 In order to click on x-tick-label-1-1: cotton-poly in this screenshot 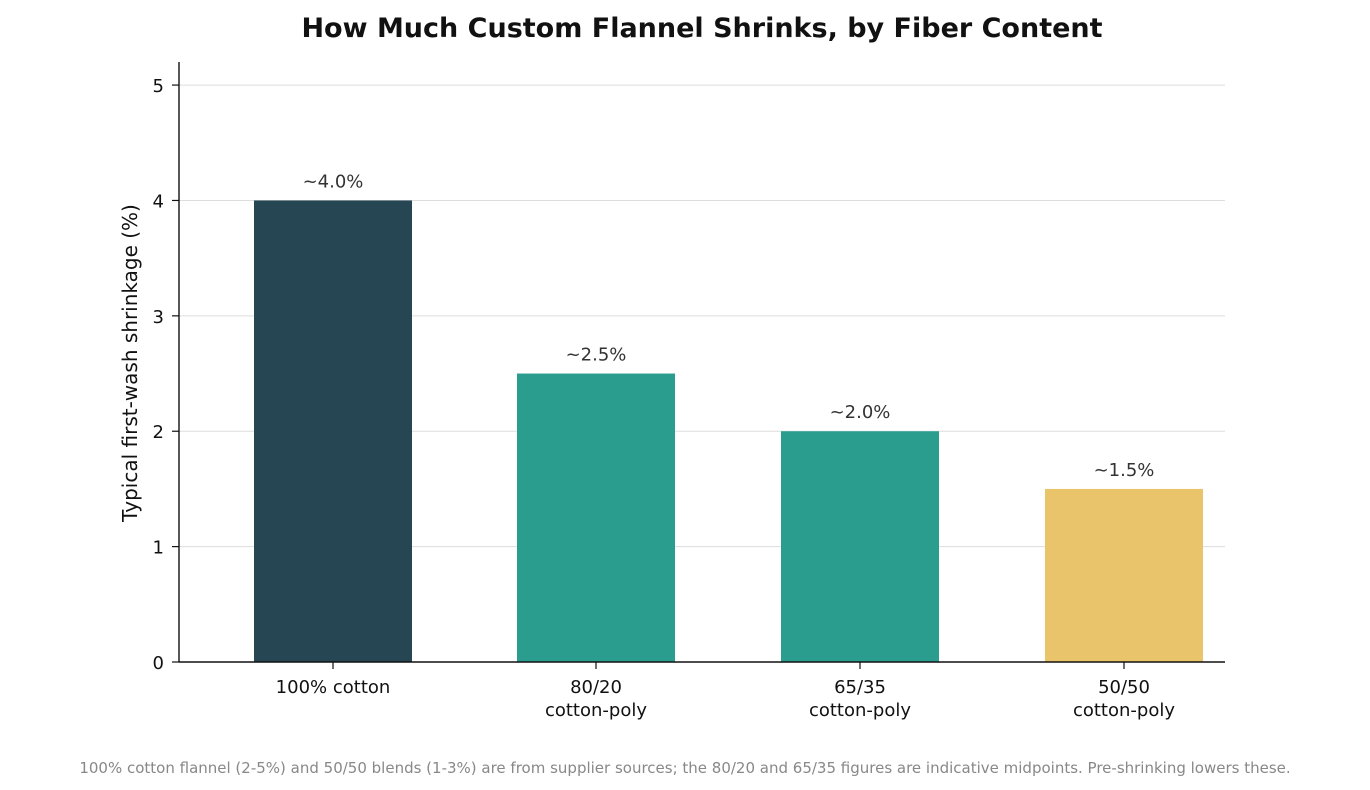, I will do `click(596, 710)`.